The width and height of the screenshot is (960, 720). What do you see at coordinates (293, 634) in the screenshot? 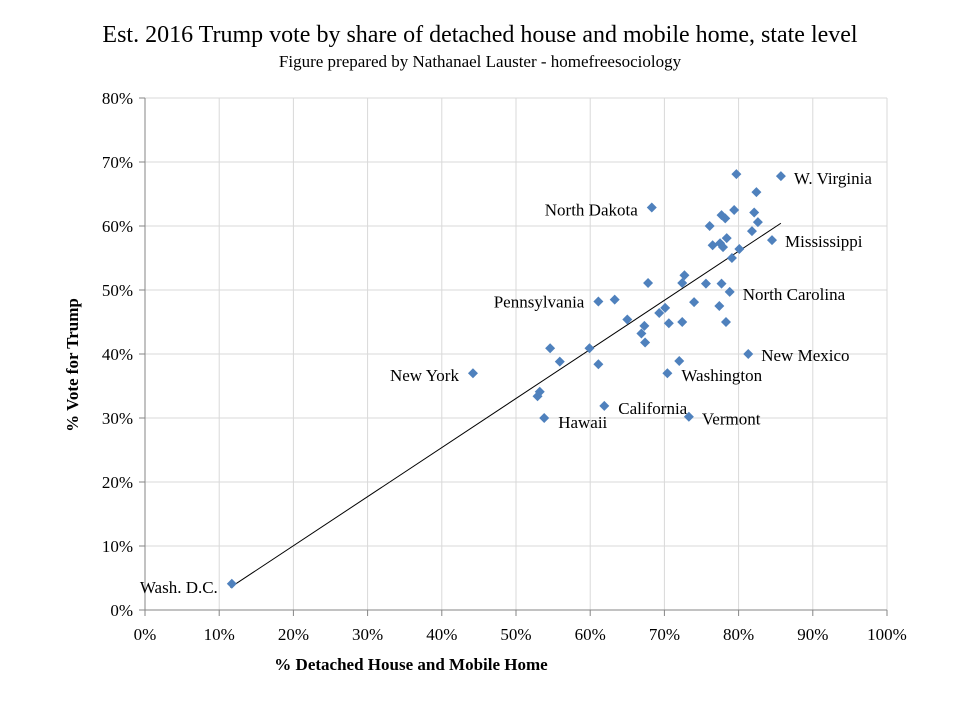
I see `x-tick-label: 20%` at bounding box center [293, 634].